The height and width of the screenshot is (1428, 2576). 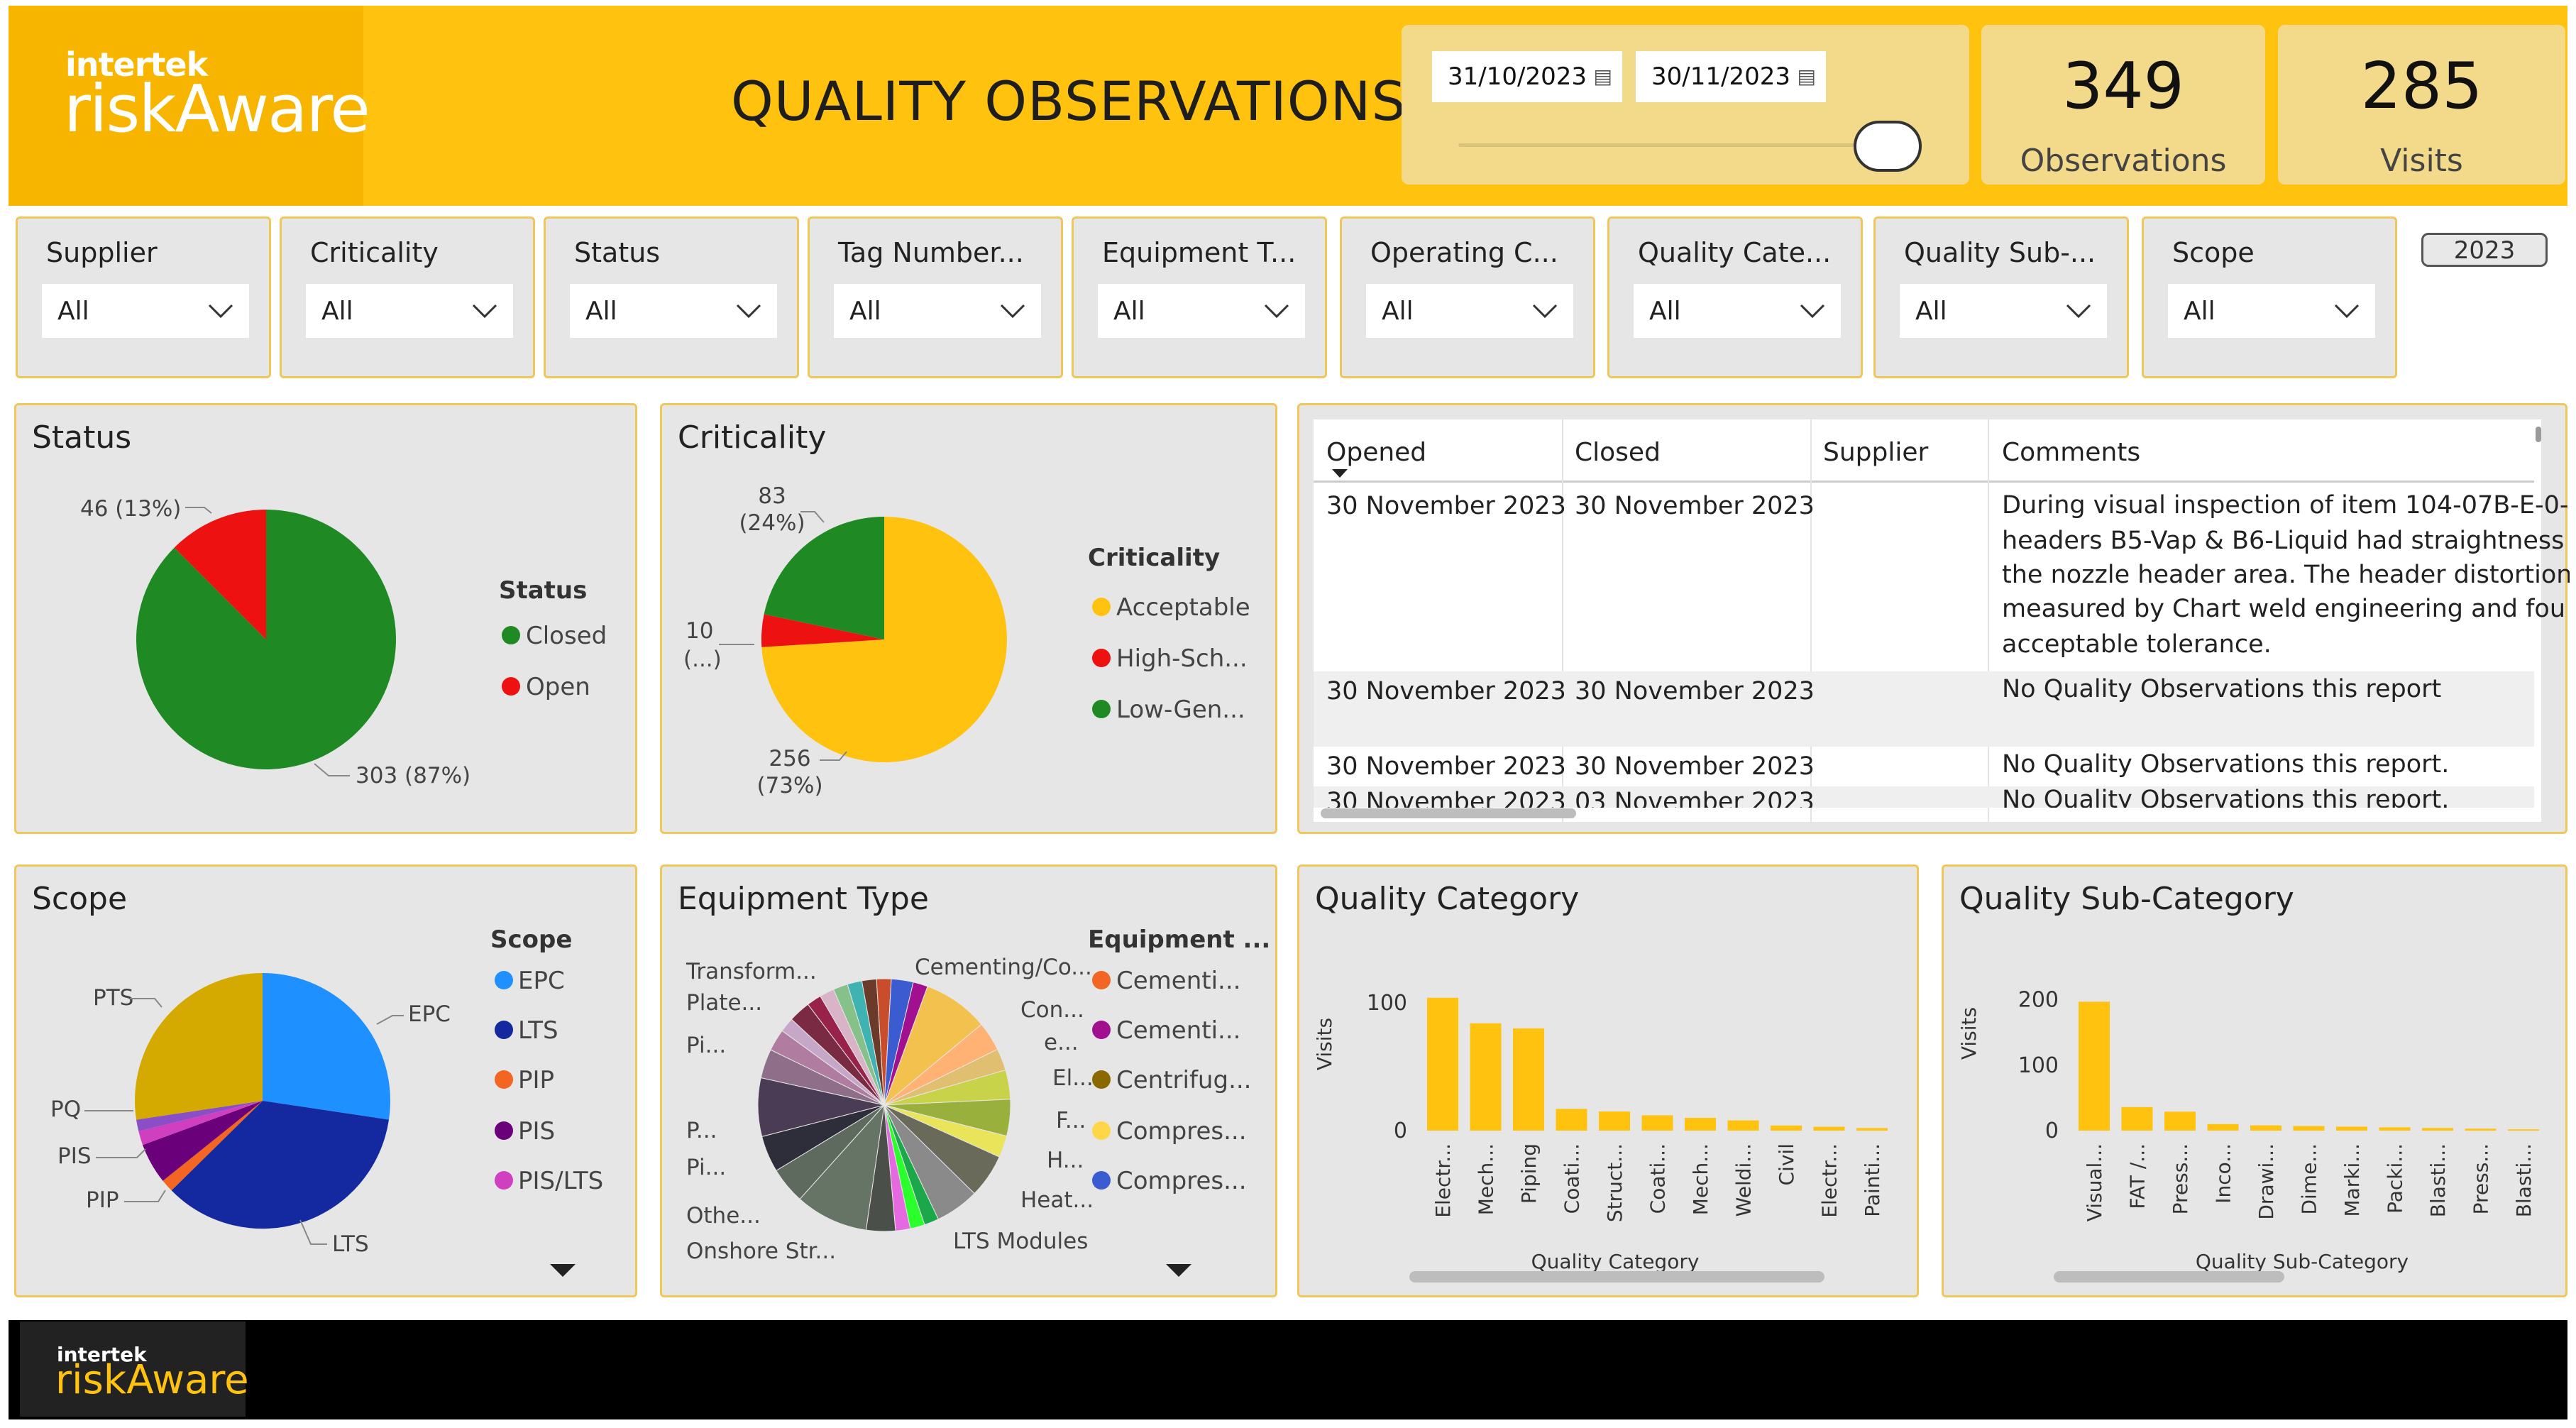 I want to click on date-to-input: 30/11/2023 ▤, so click(x=1731, y=76).